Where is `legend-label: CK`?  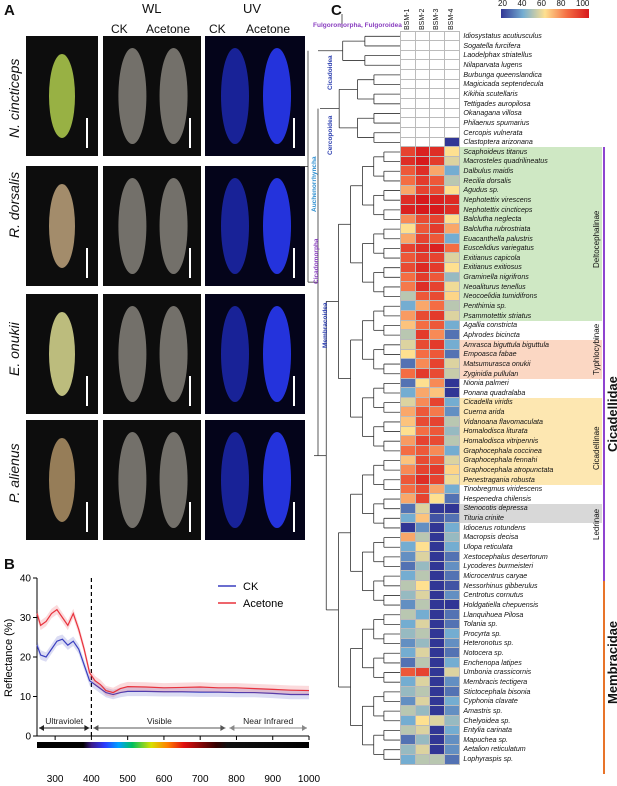
legend-label: CK is located at coordinates (251, 587).